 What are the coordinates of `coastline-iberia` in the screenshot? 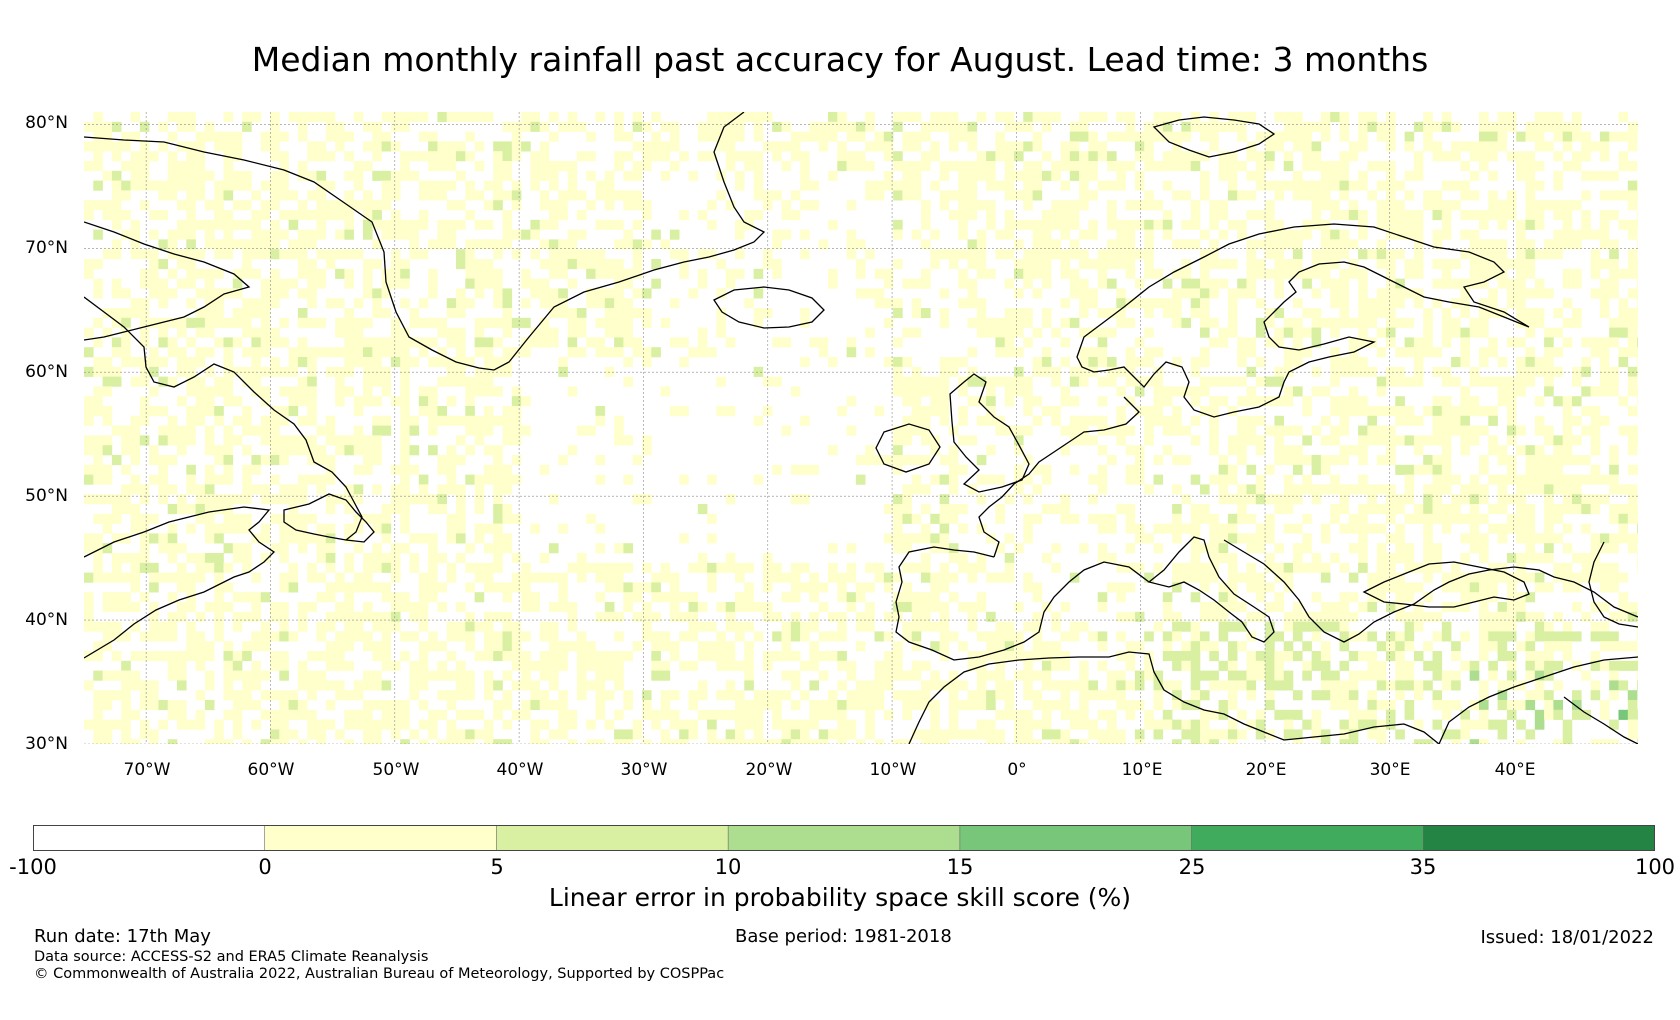 It's located at (1022, 603).